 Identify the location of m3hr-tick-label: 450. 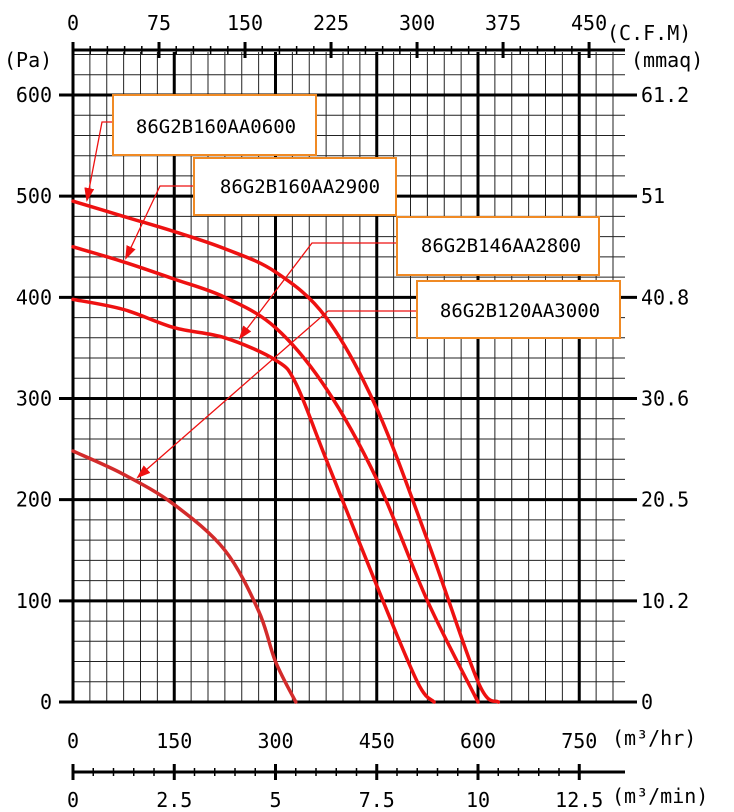
(377, 741).